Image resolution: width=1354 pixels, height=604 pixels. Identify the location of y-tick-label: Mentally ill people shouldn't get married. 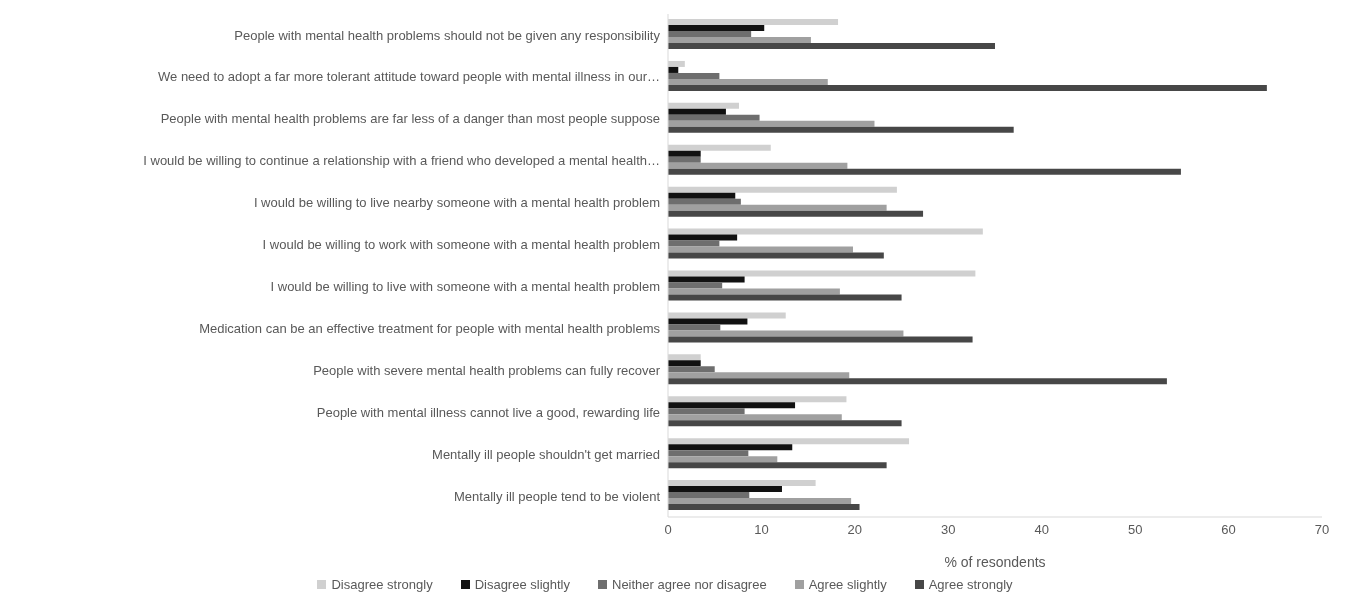
(546, 454).